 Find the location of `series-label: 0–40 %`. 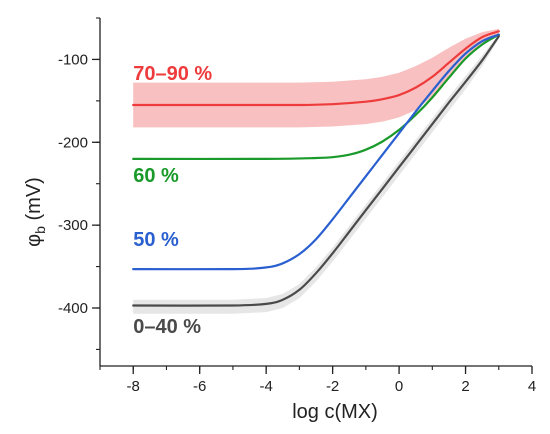

series-label: 0–40 % is located at coordinates (167, 327).